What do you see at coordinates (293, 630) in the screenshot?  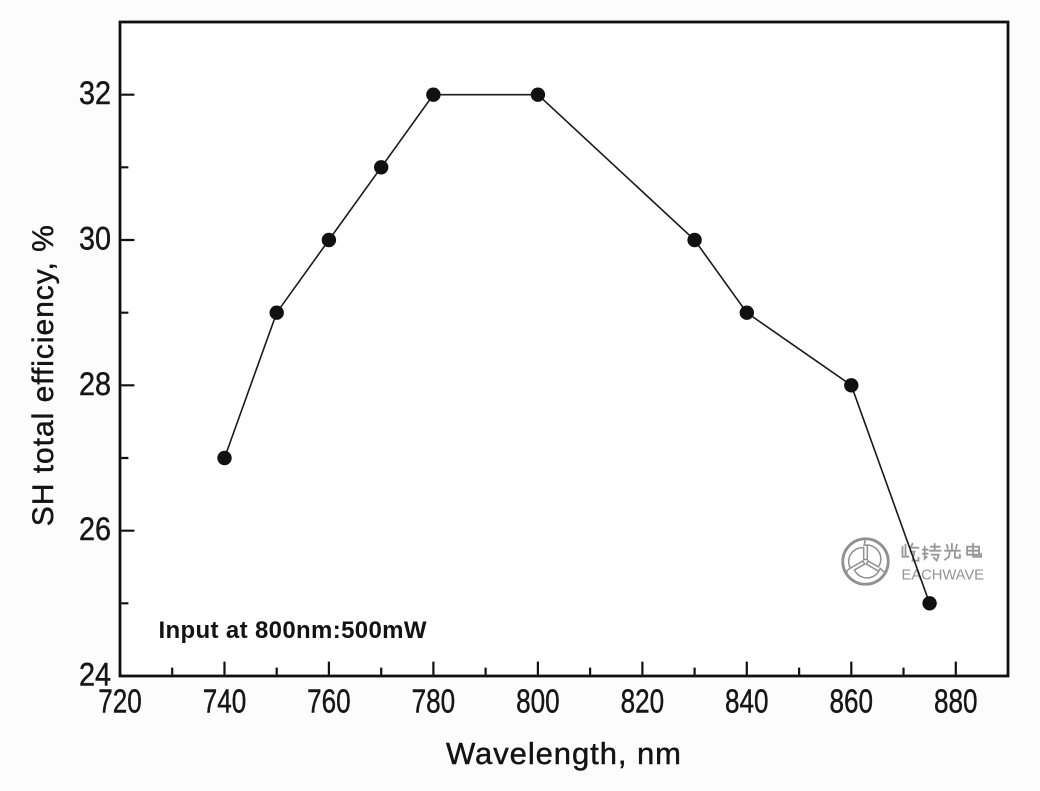 I see `svg-text: Input at 800nm:500mW` at bounding box center [293, 630].